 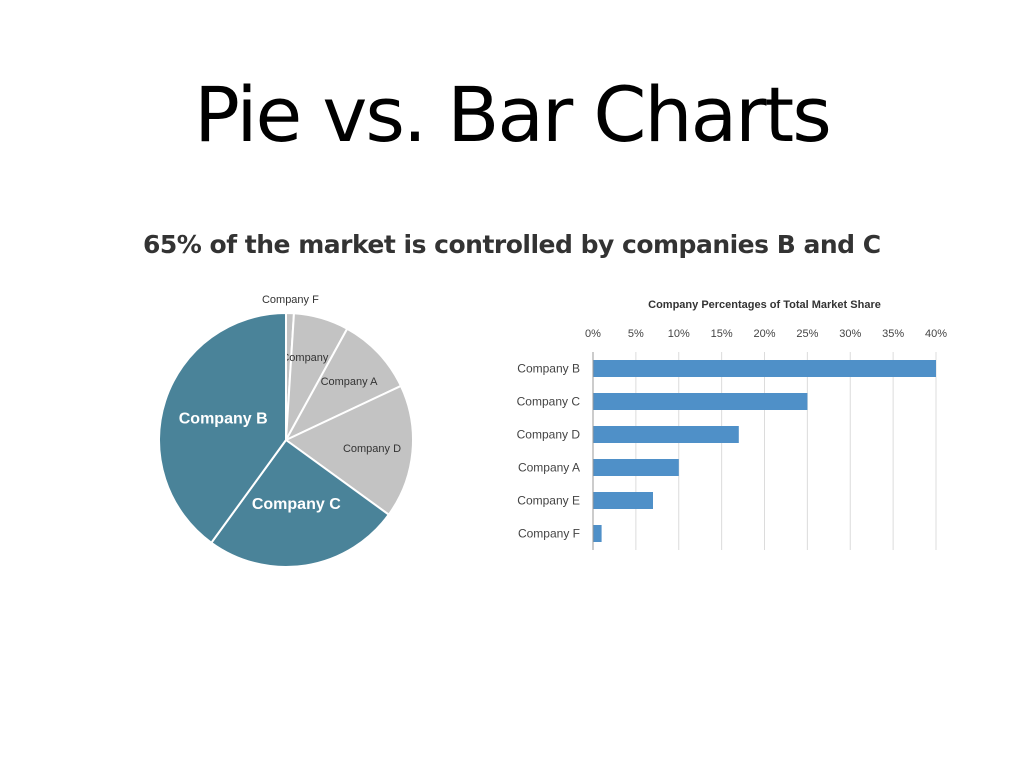 I want to click on pie-label: Company C, so click(x=296, y=504).